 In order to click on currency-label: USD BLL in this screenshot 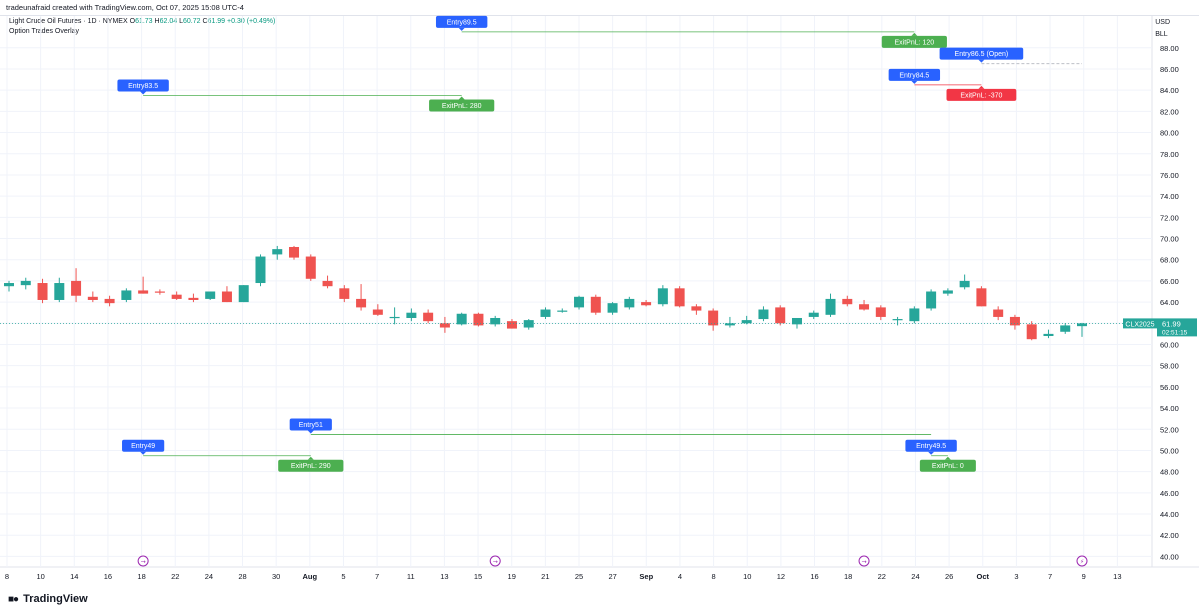, I will do `click(1162, 29)`.